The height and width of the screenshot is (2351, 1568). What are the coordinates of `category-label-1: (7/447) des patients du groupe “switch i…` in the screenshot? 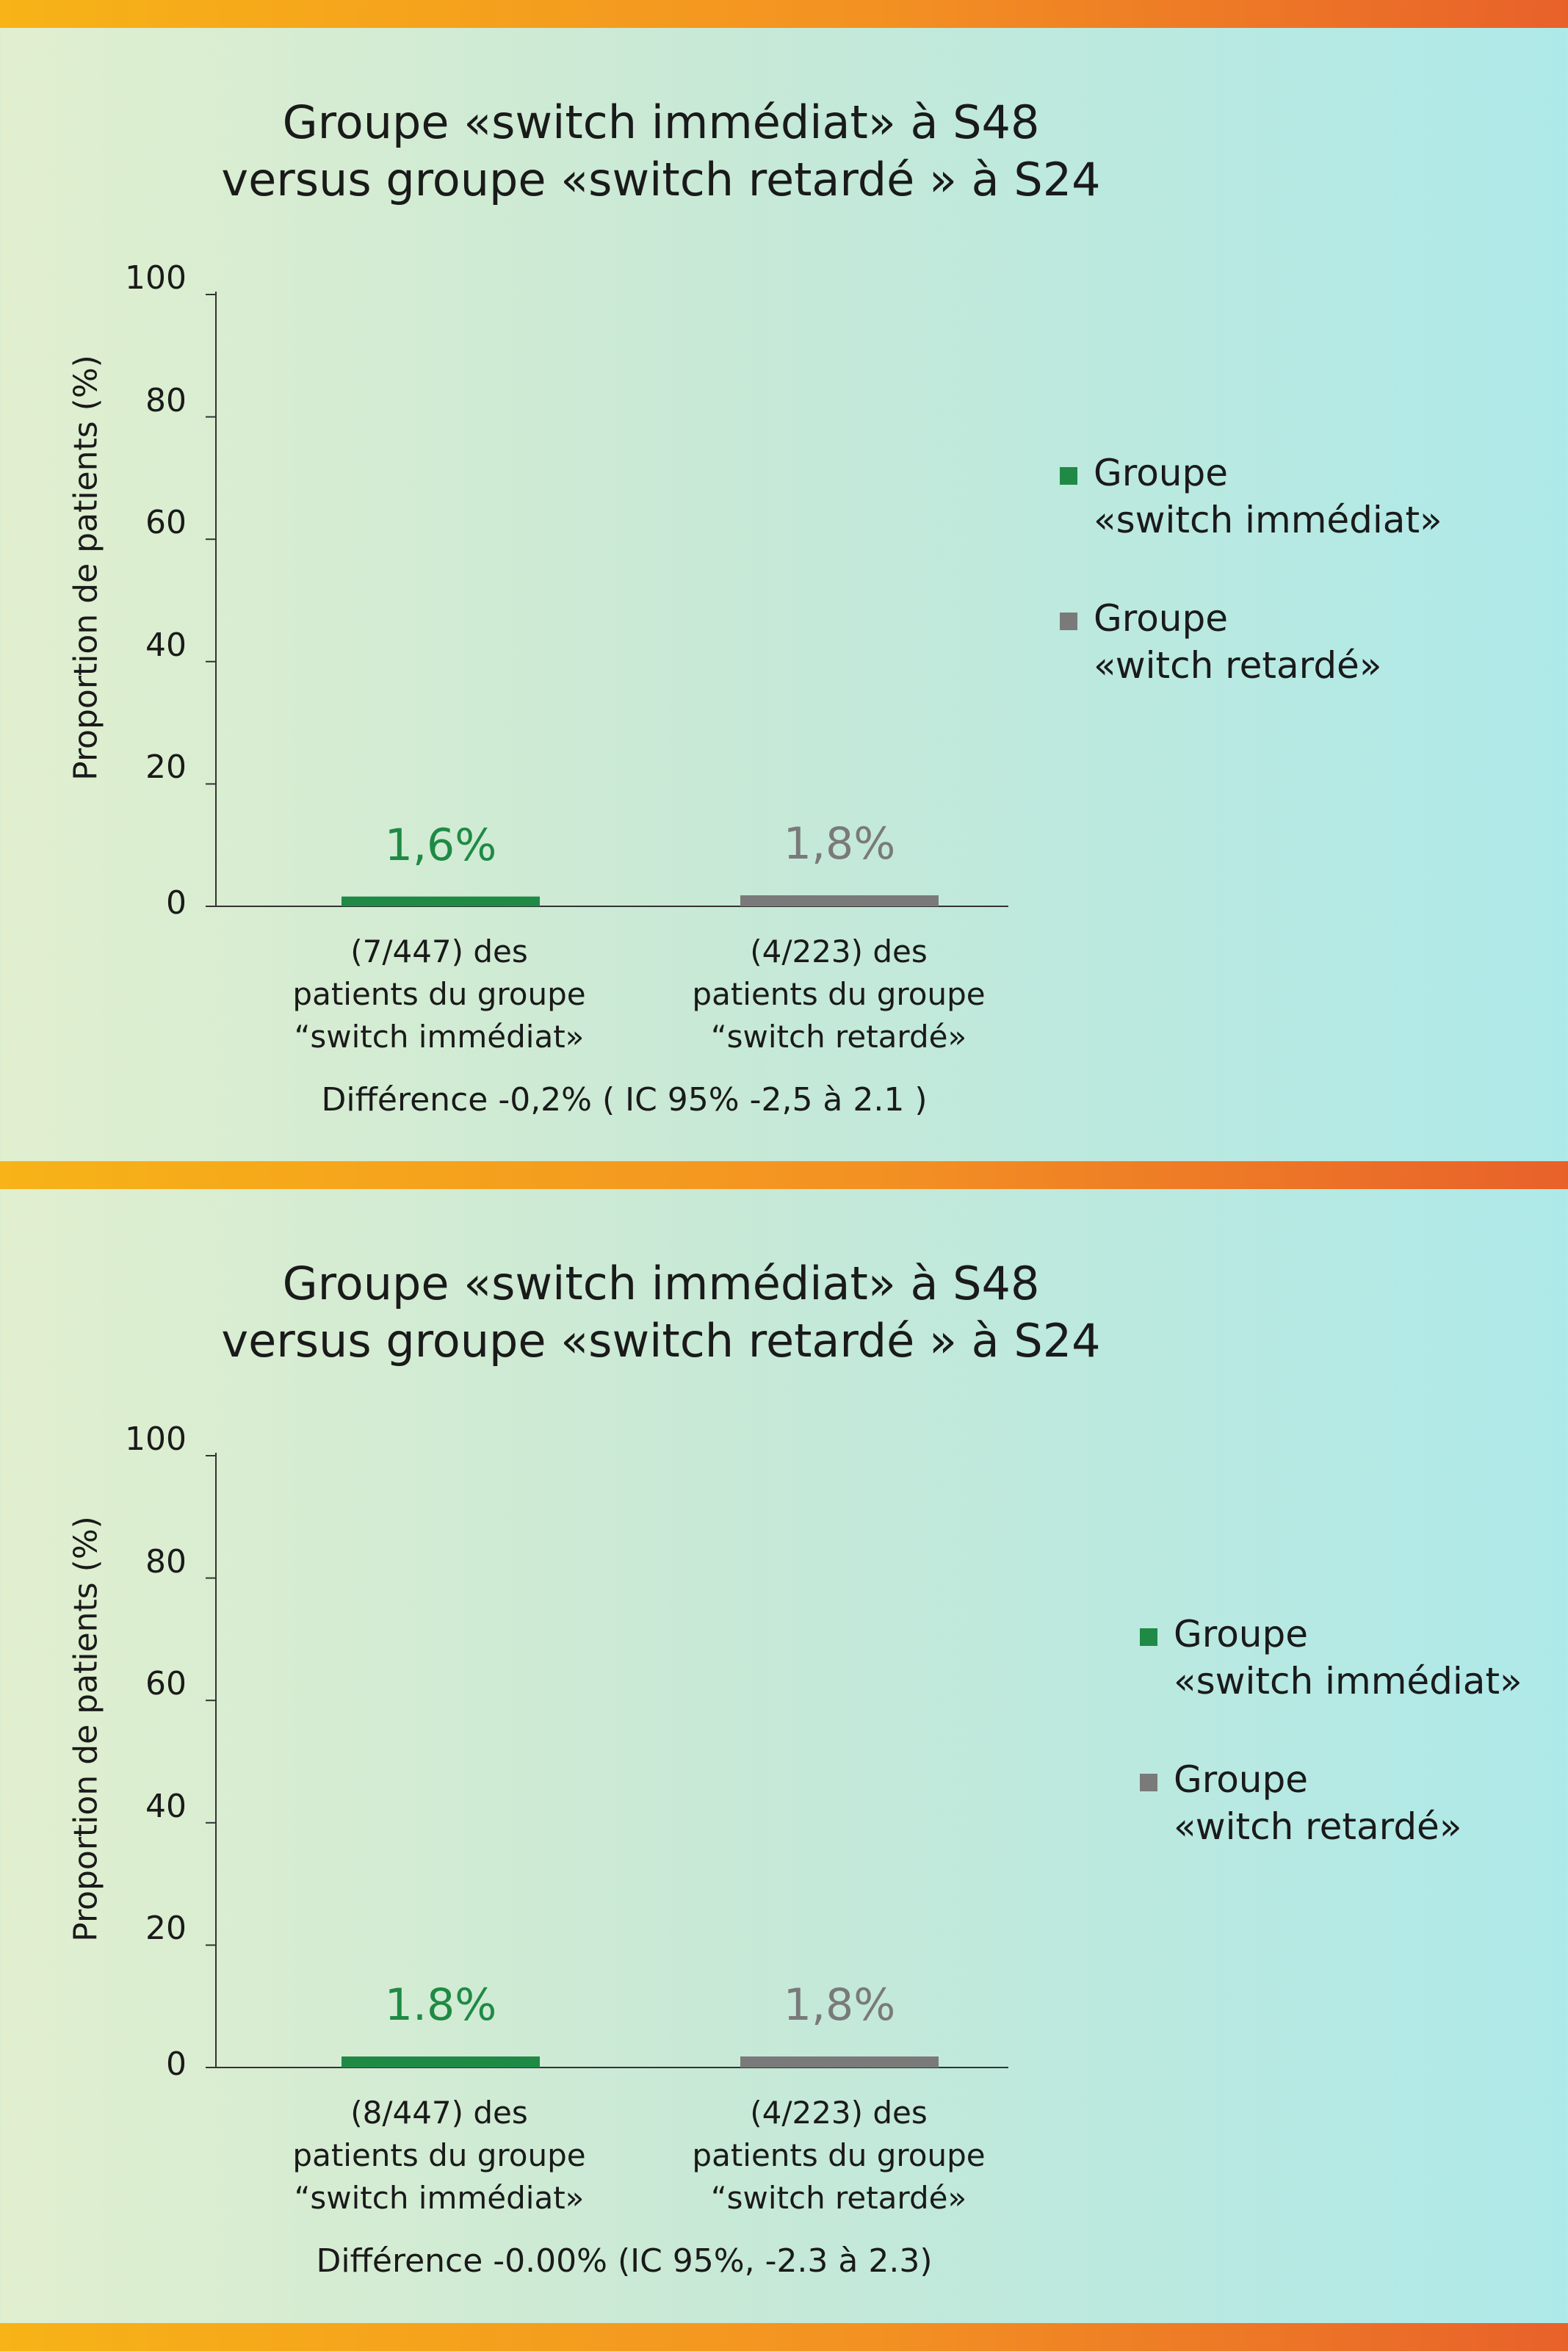 It's located at (439, 994).